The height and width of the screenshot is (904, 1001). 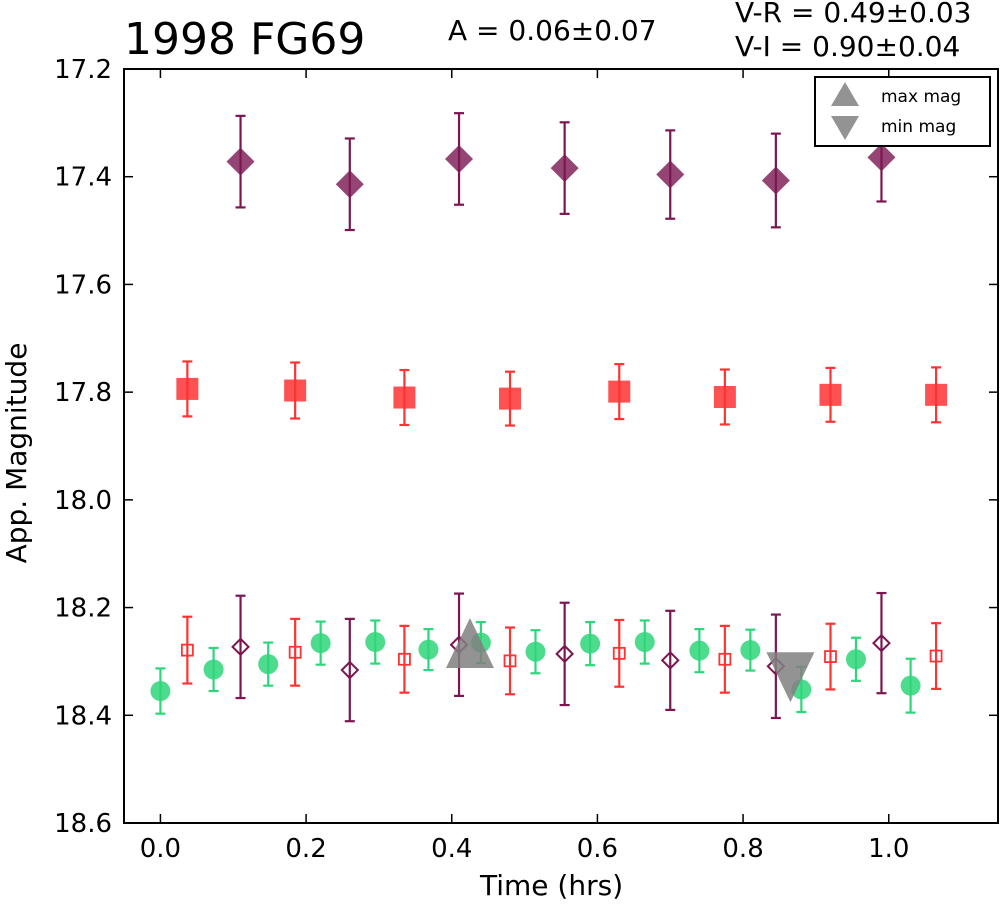 I want to click on y-tick-label: 18.2, so click(x=83, y=609).